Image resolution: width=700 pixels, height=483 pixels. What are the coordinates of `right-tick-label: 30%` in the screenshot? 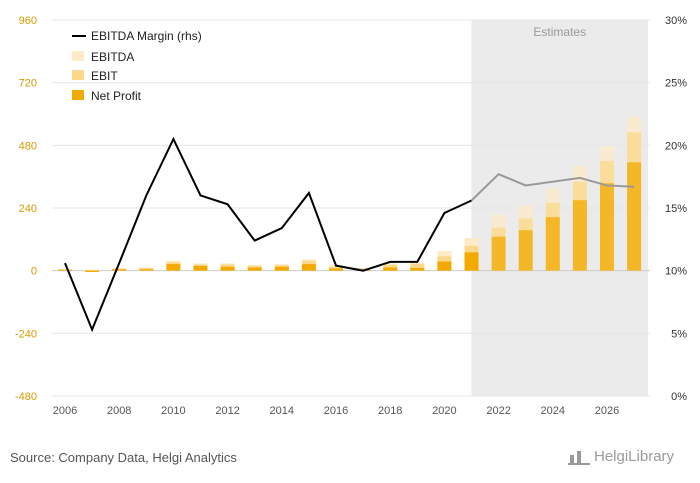 It's located at (676, 21).